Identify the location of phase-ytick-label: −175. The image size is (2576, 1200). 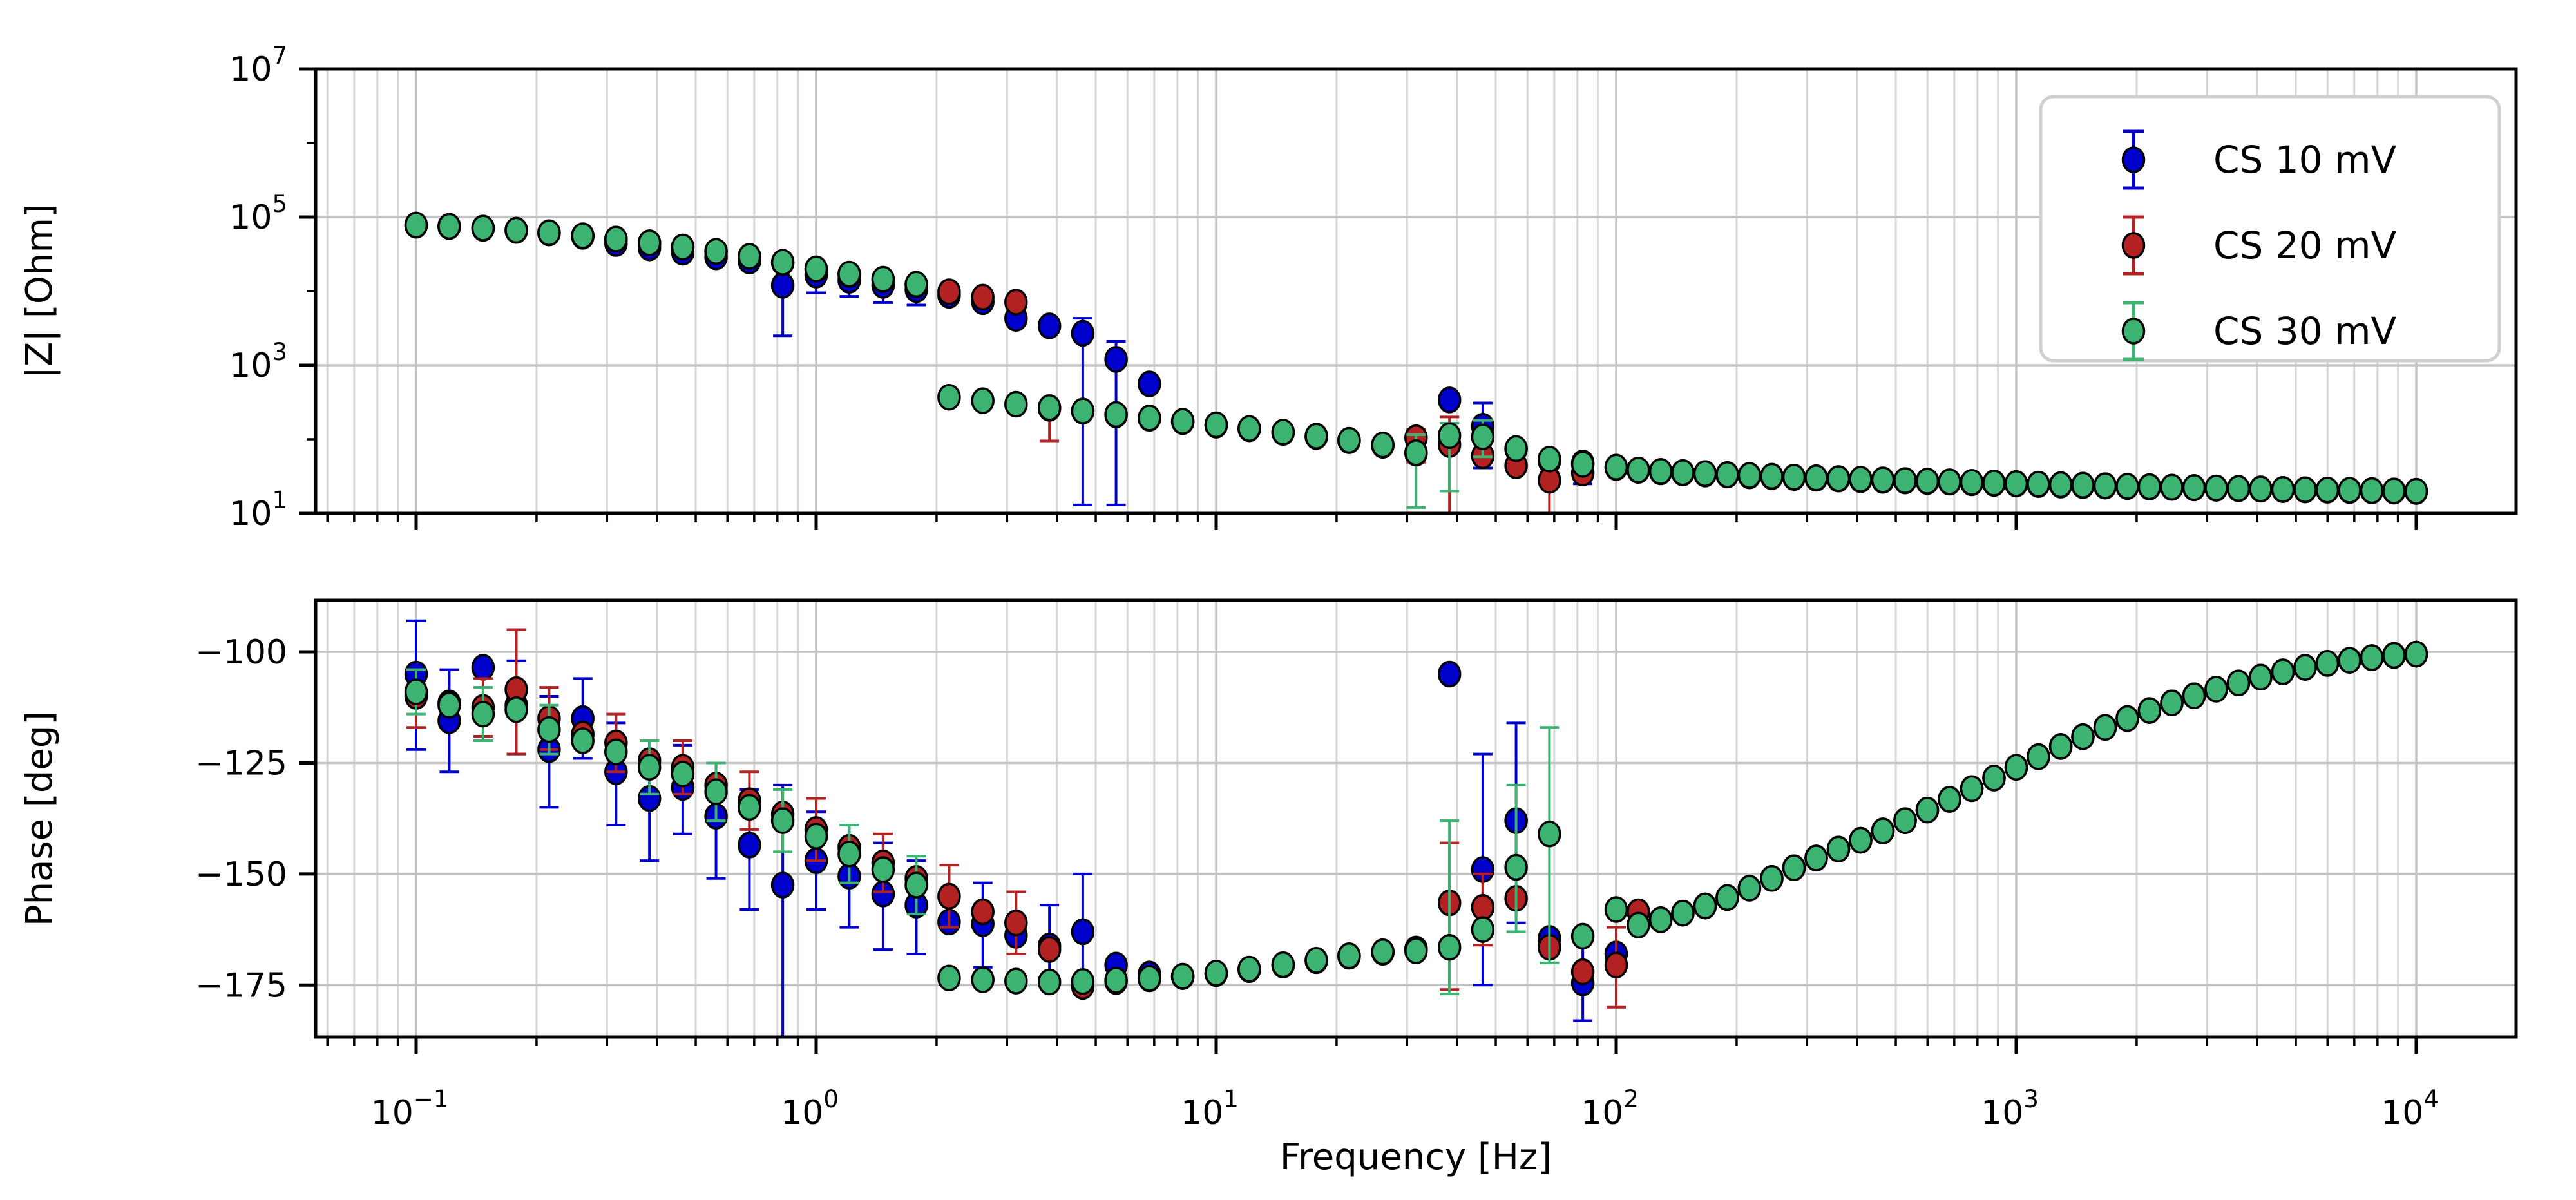
(241, 985).